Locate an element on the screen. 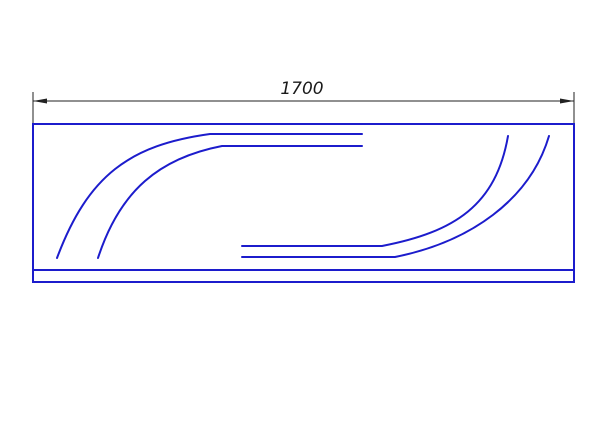 This screenshot has height=426, width=600. right-groove-pair is located at coordinates (395, 196).